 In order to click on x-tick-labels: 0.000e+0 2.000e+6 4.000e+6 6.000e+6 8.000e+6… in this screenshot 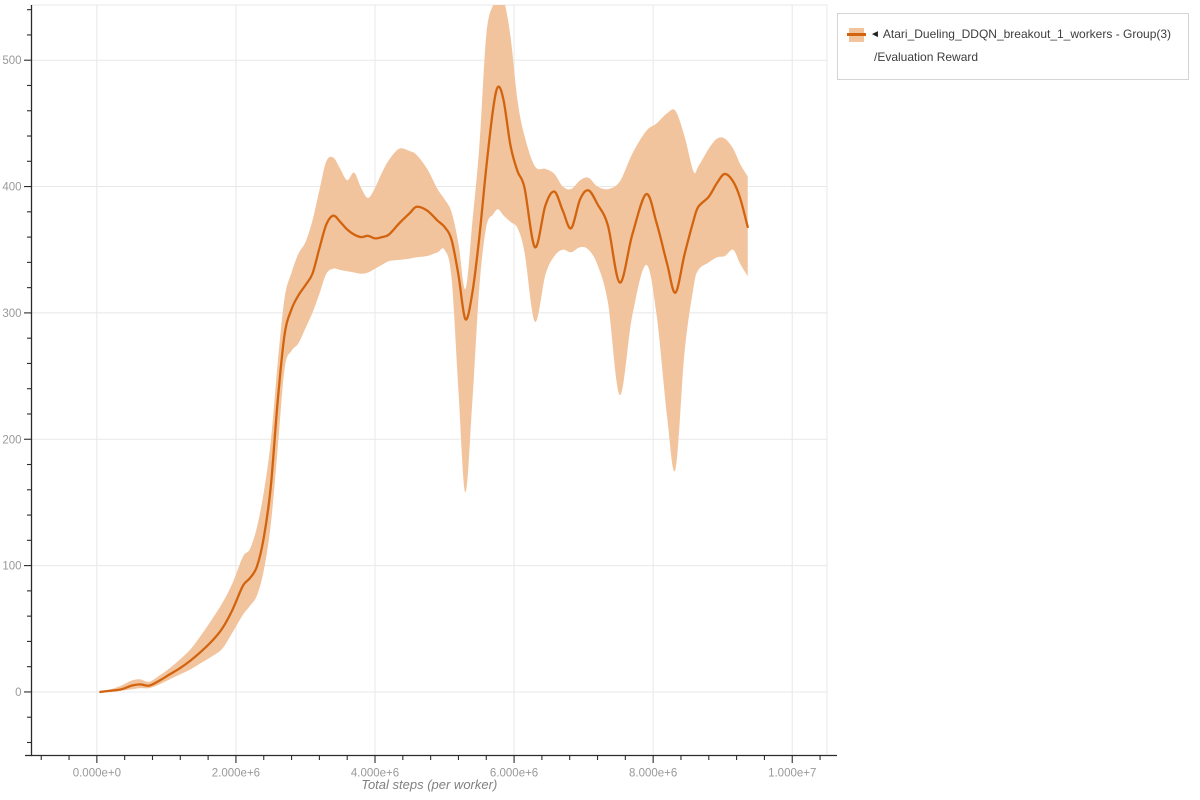, I will do `click(445, 774)`.